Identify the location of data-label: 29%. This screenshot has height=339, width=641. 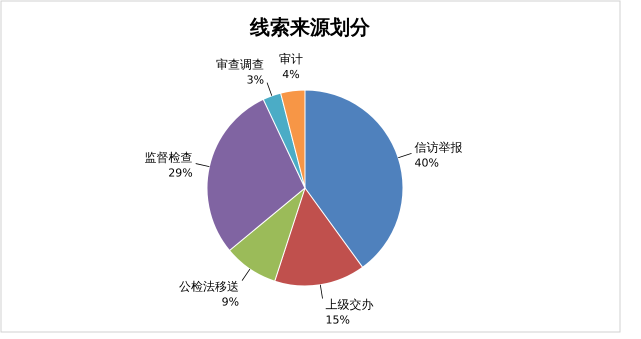
(180, 173).